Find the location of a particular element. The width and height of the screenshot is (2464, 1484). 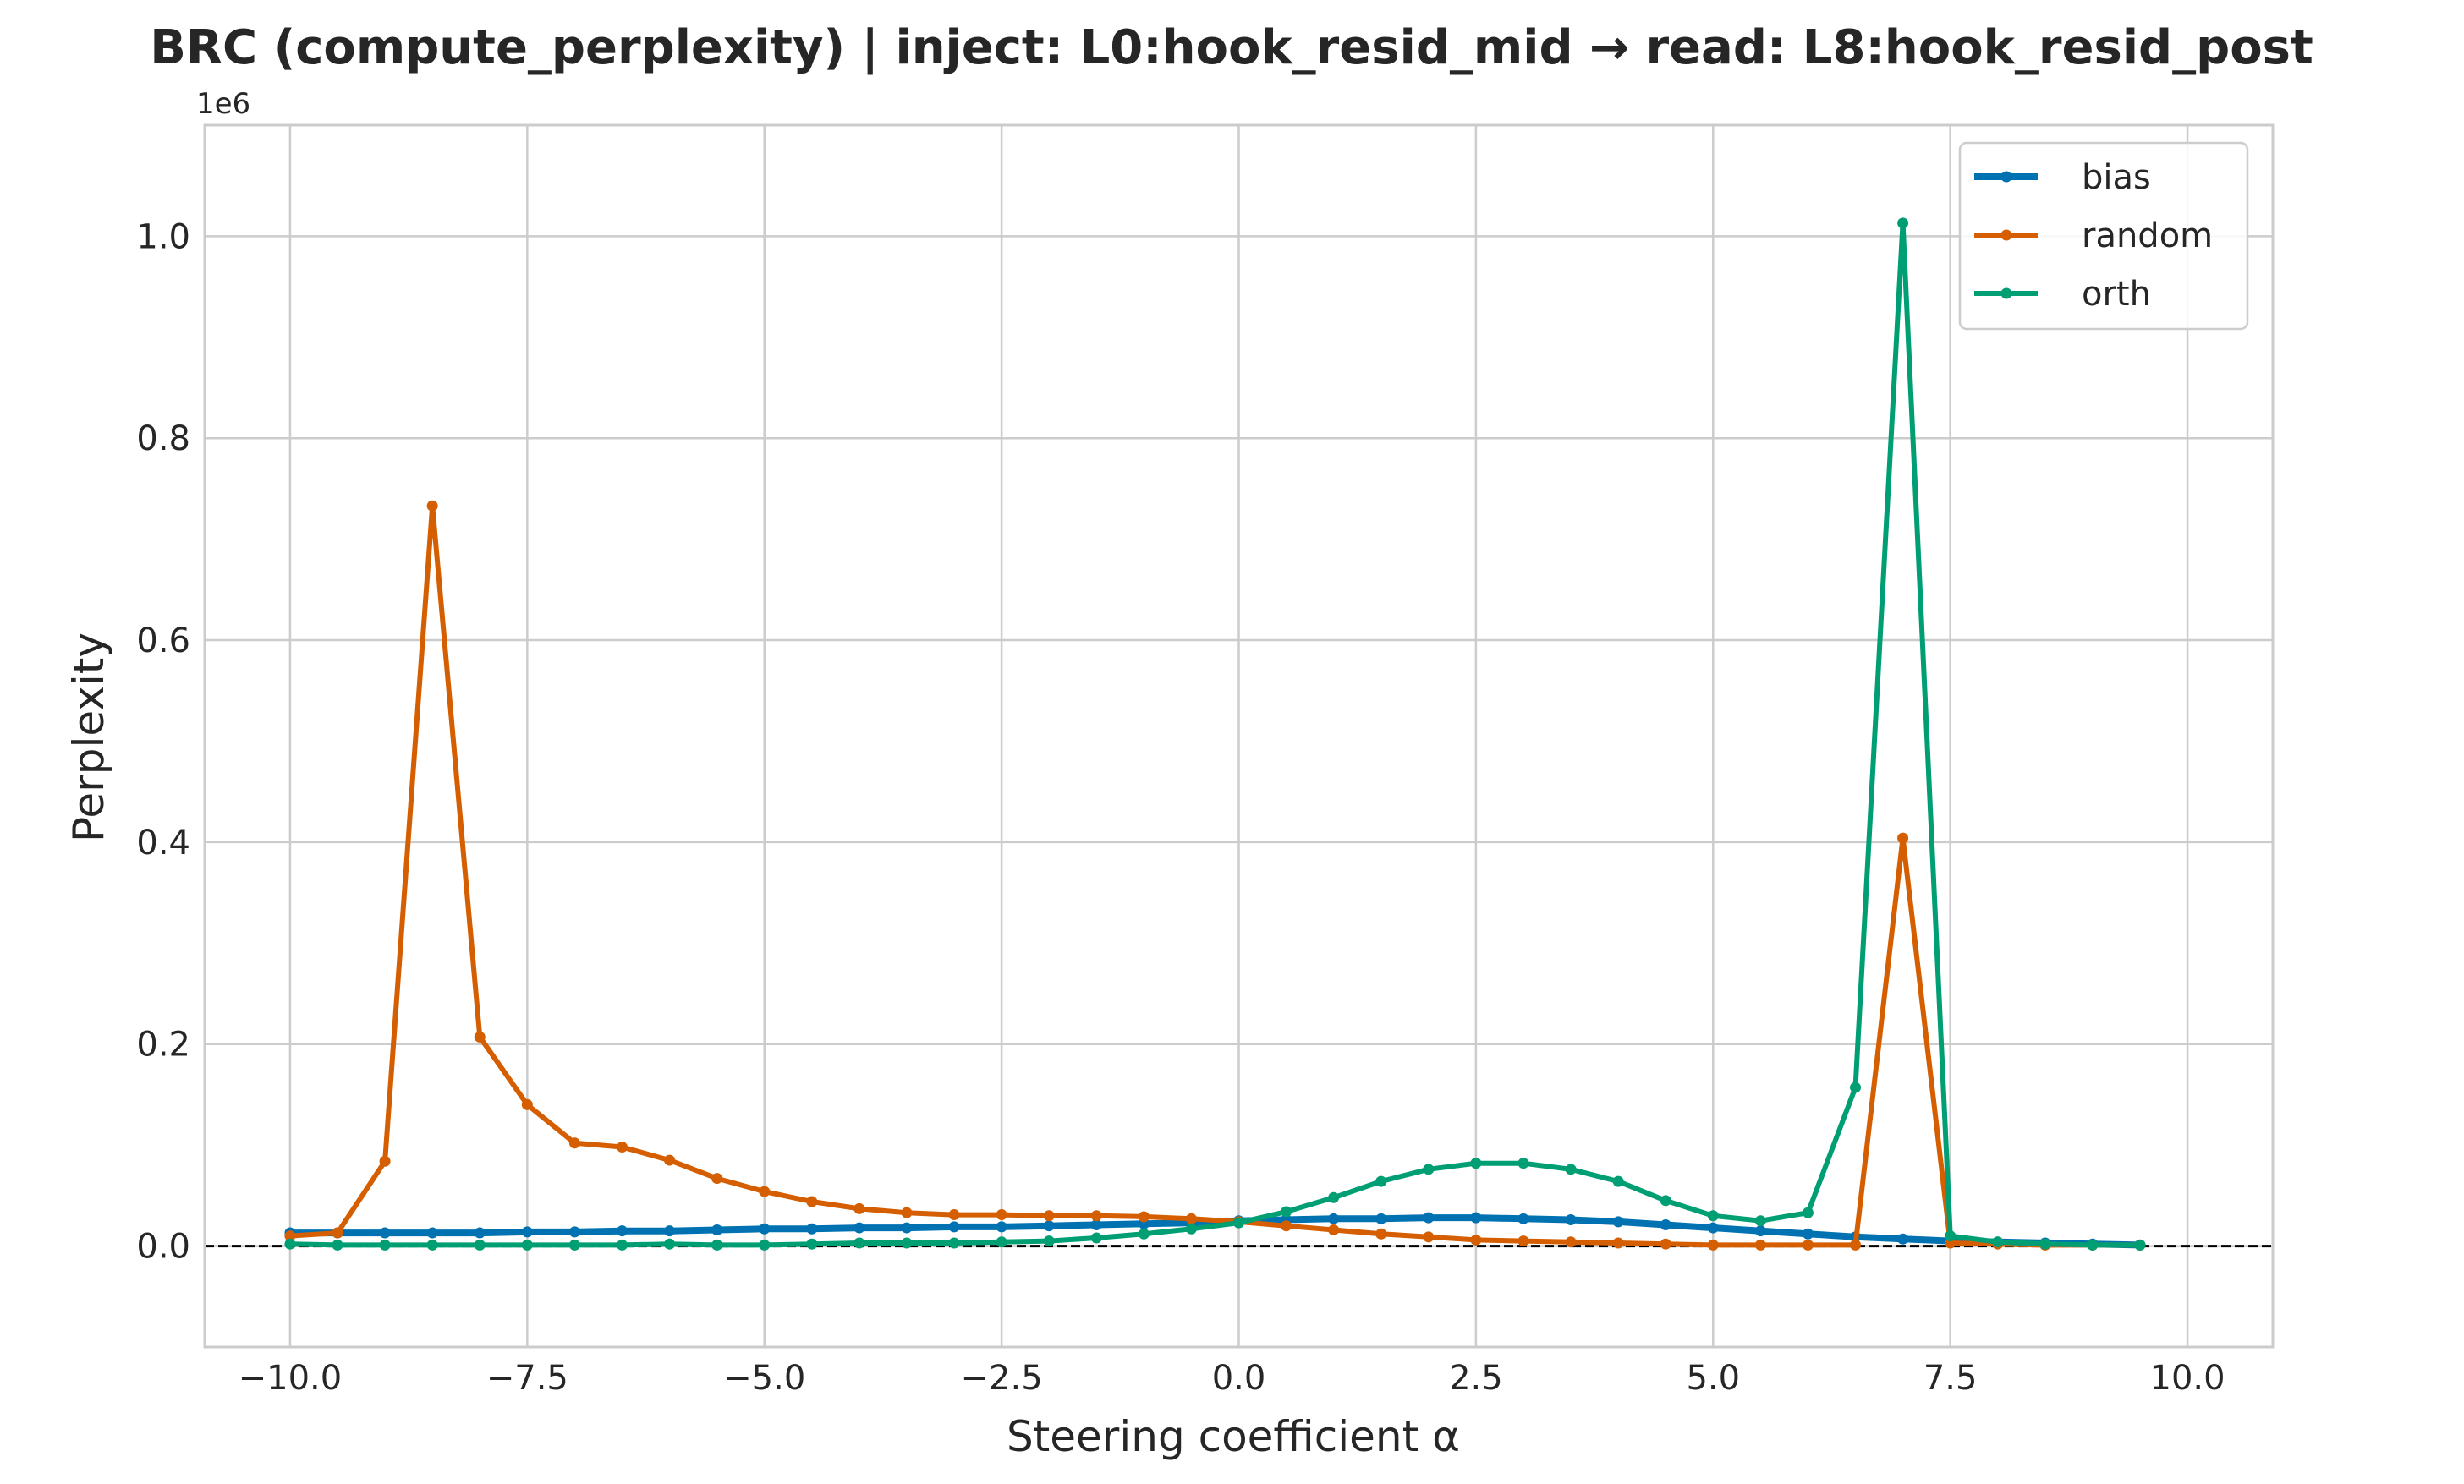

legend-item-bias: bias is located at coordinates (2062, 177).